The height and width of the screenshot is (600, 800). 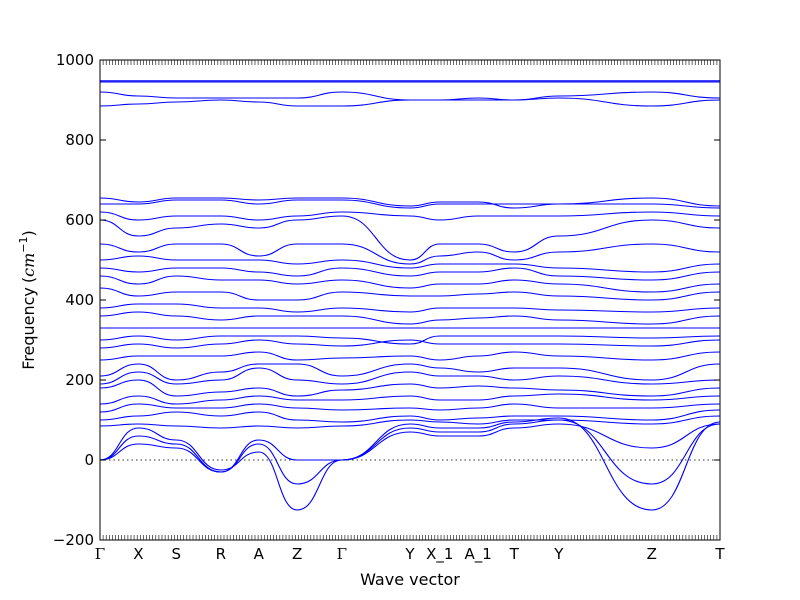 What do you see at coordinates (79, 380) in the screenshot?
I see `y-tick-label: 200` at bounding box center [79, 380].